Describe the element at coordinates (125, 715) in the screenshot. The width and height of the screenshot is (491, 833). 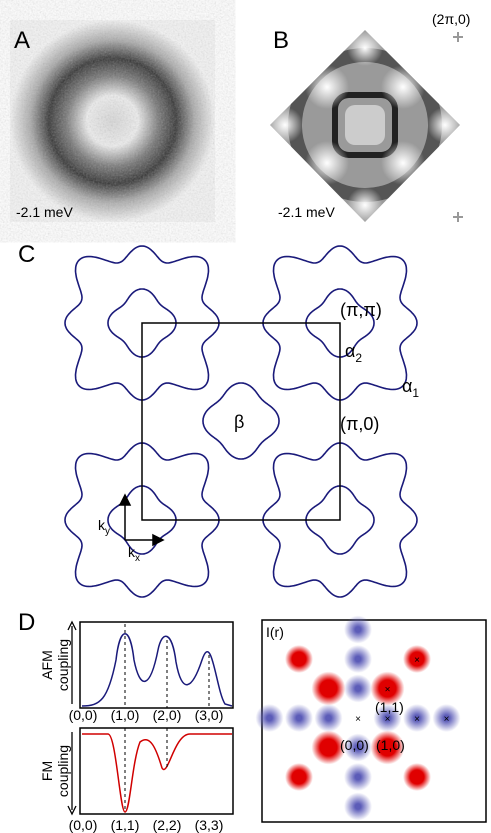
I see `tick-label: (1,0)` at that location.